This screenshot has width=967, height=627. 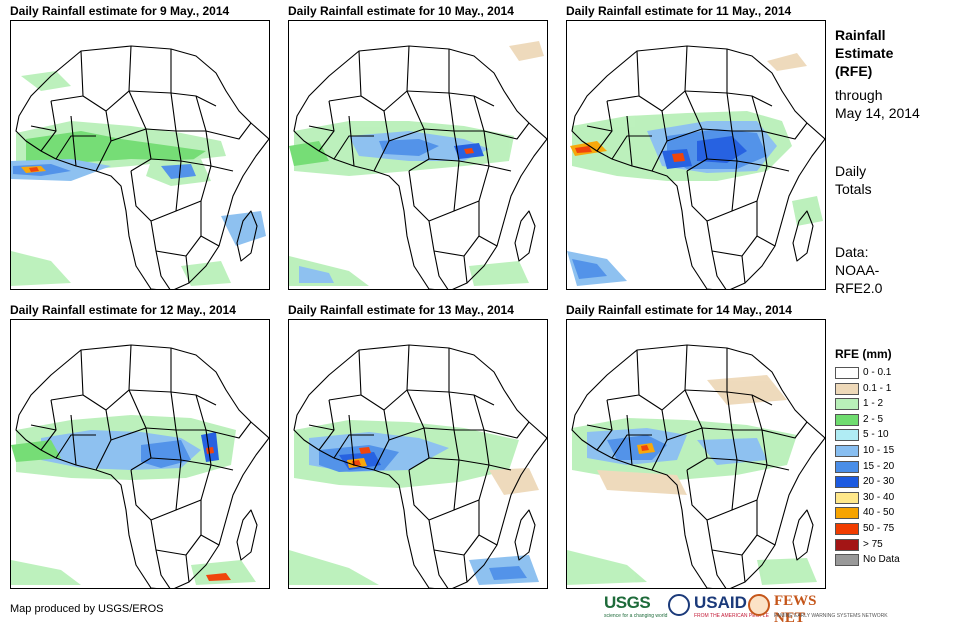 What do you see at coordinates (877, 113) in the screenshot?
I see `side-through-date: May 14, 2014` at bounding box center [877, 113].